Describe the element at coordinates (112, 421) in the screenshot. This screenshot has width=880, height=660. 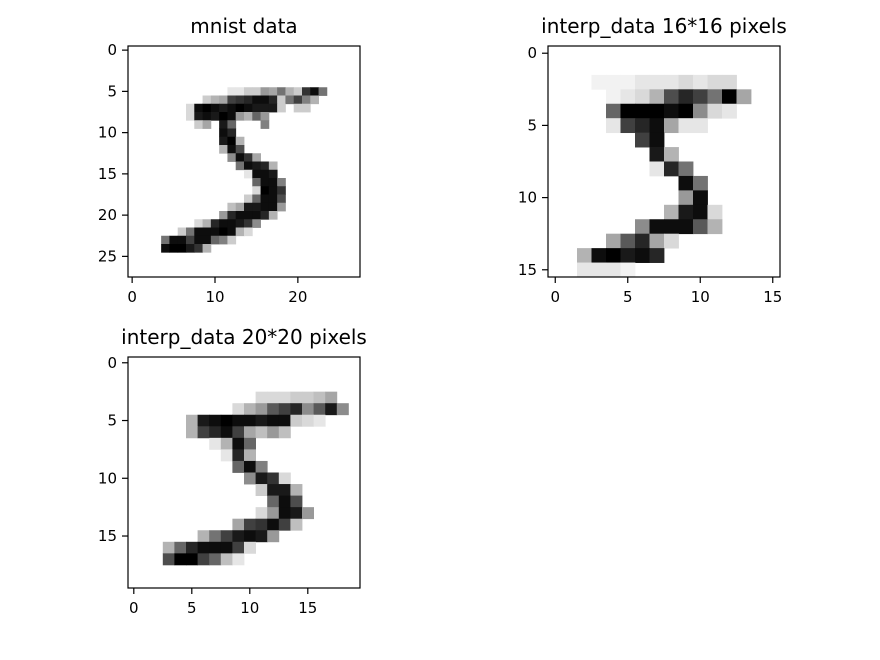
I see `y-tick-label: 5` at that location.